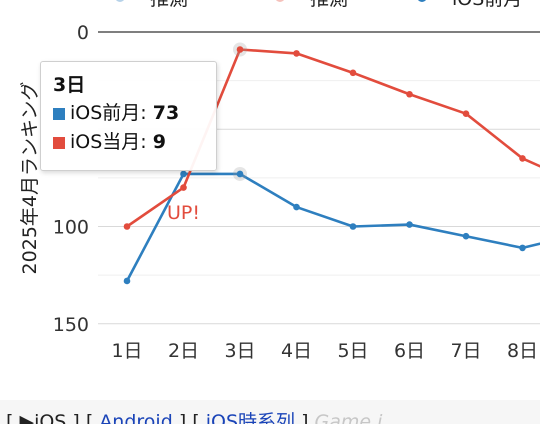 The width and height of the screenshot is (540, 424). I want to click on y-tick-label: 100, so click(71, 228).